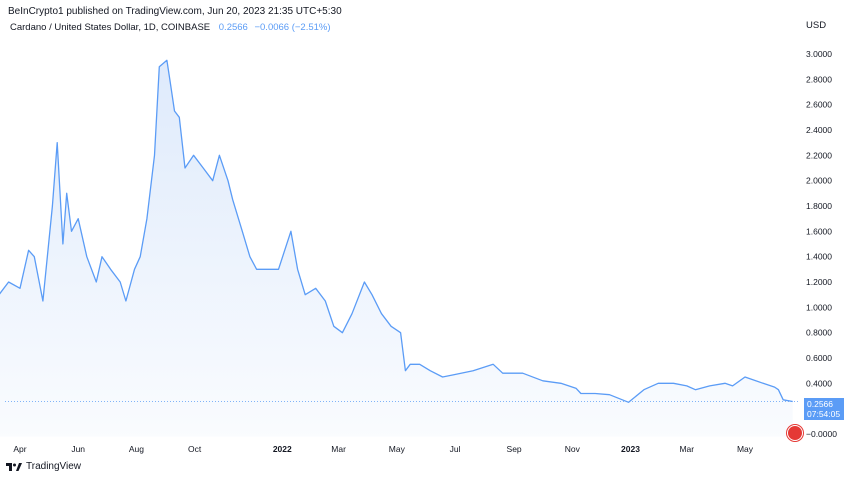 This screenshot has width=850, height=478. I want to click on currency-unit: USD, so click(816, 25).